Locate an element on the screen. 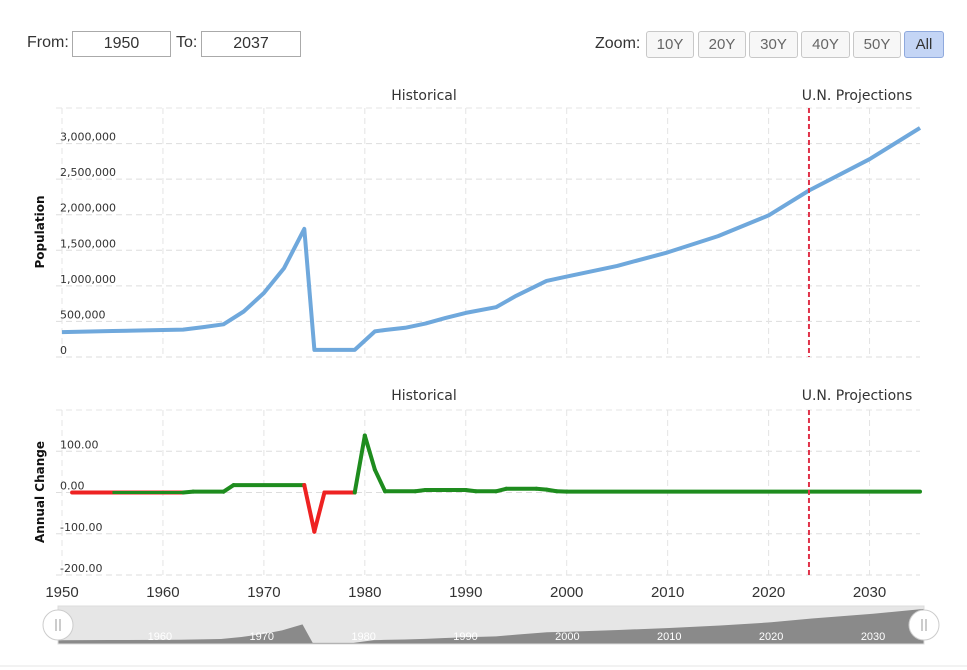 This screenshot has width=967, height=670. navigator-tick-label: 1990 is located at coordinates (465, 637).